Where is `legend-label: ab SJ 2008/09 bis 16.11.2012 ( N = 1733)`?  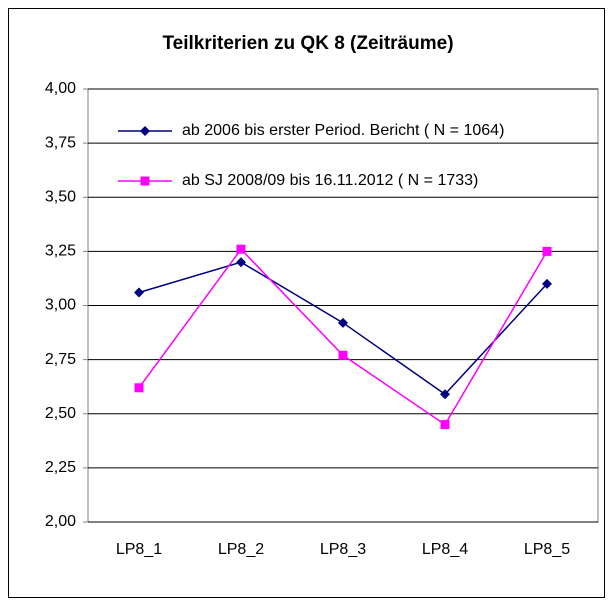 legend-label: ab SJ 2008/09 bis 16.11.2012 ( N = 1733) is located at coordinates (330, 180).